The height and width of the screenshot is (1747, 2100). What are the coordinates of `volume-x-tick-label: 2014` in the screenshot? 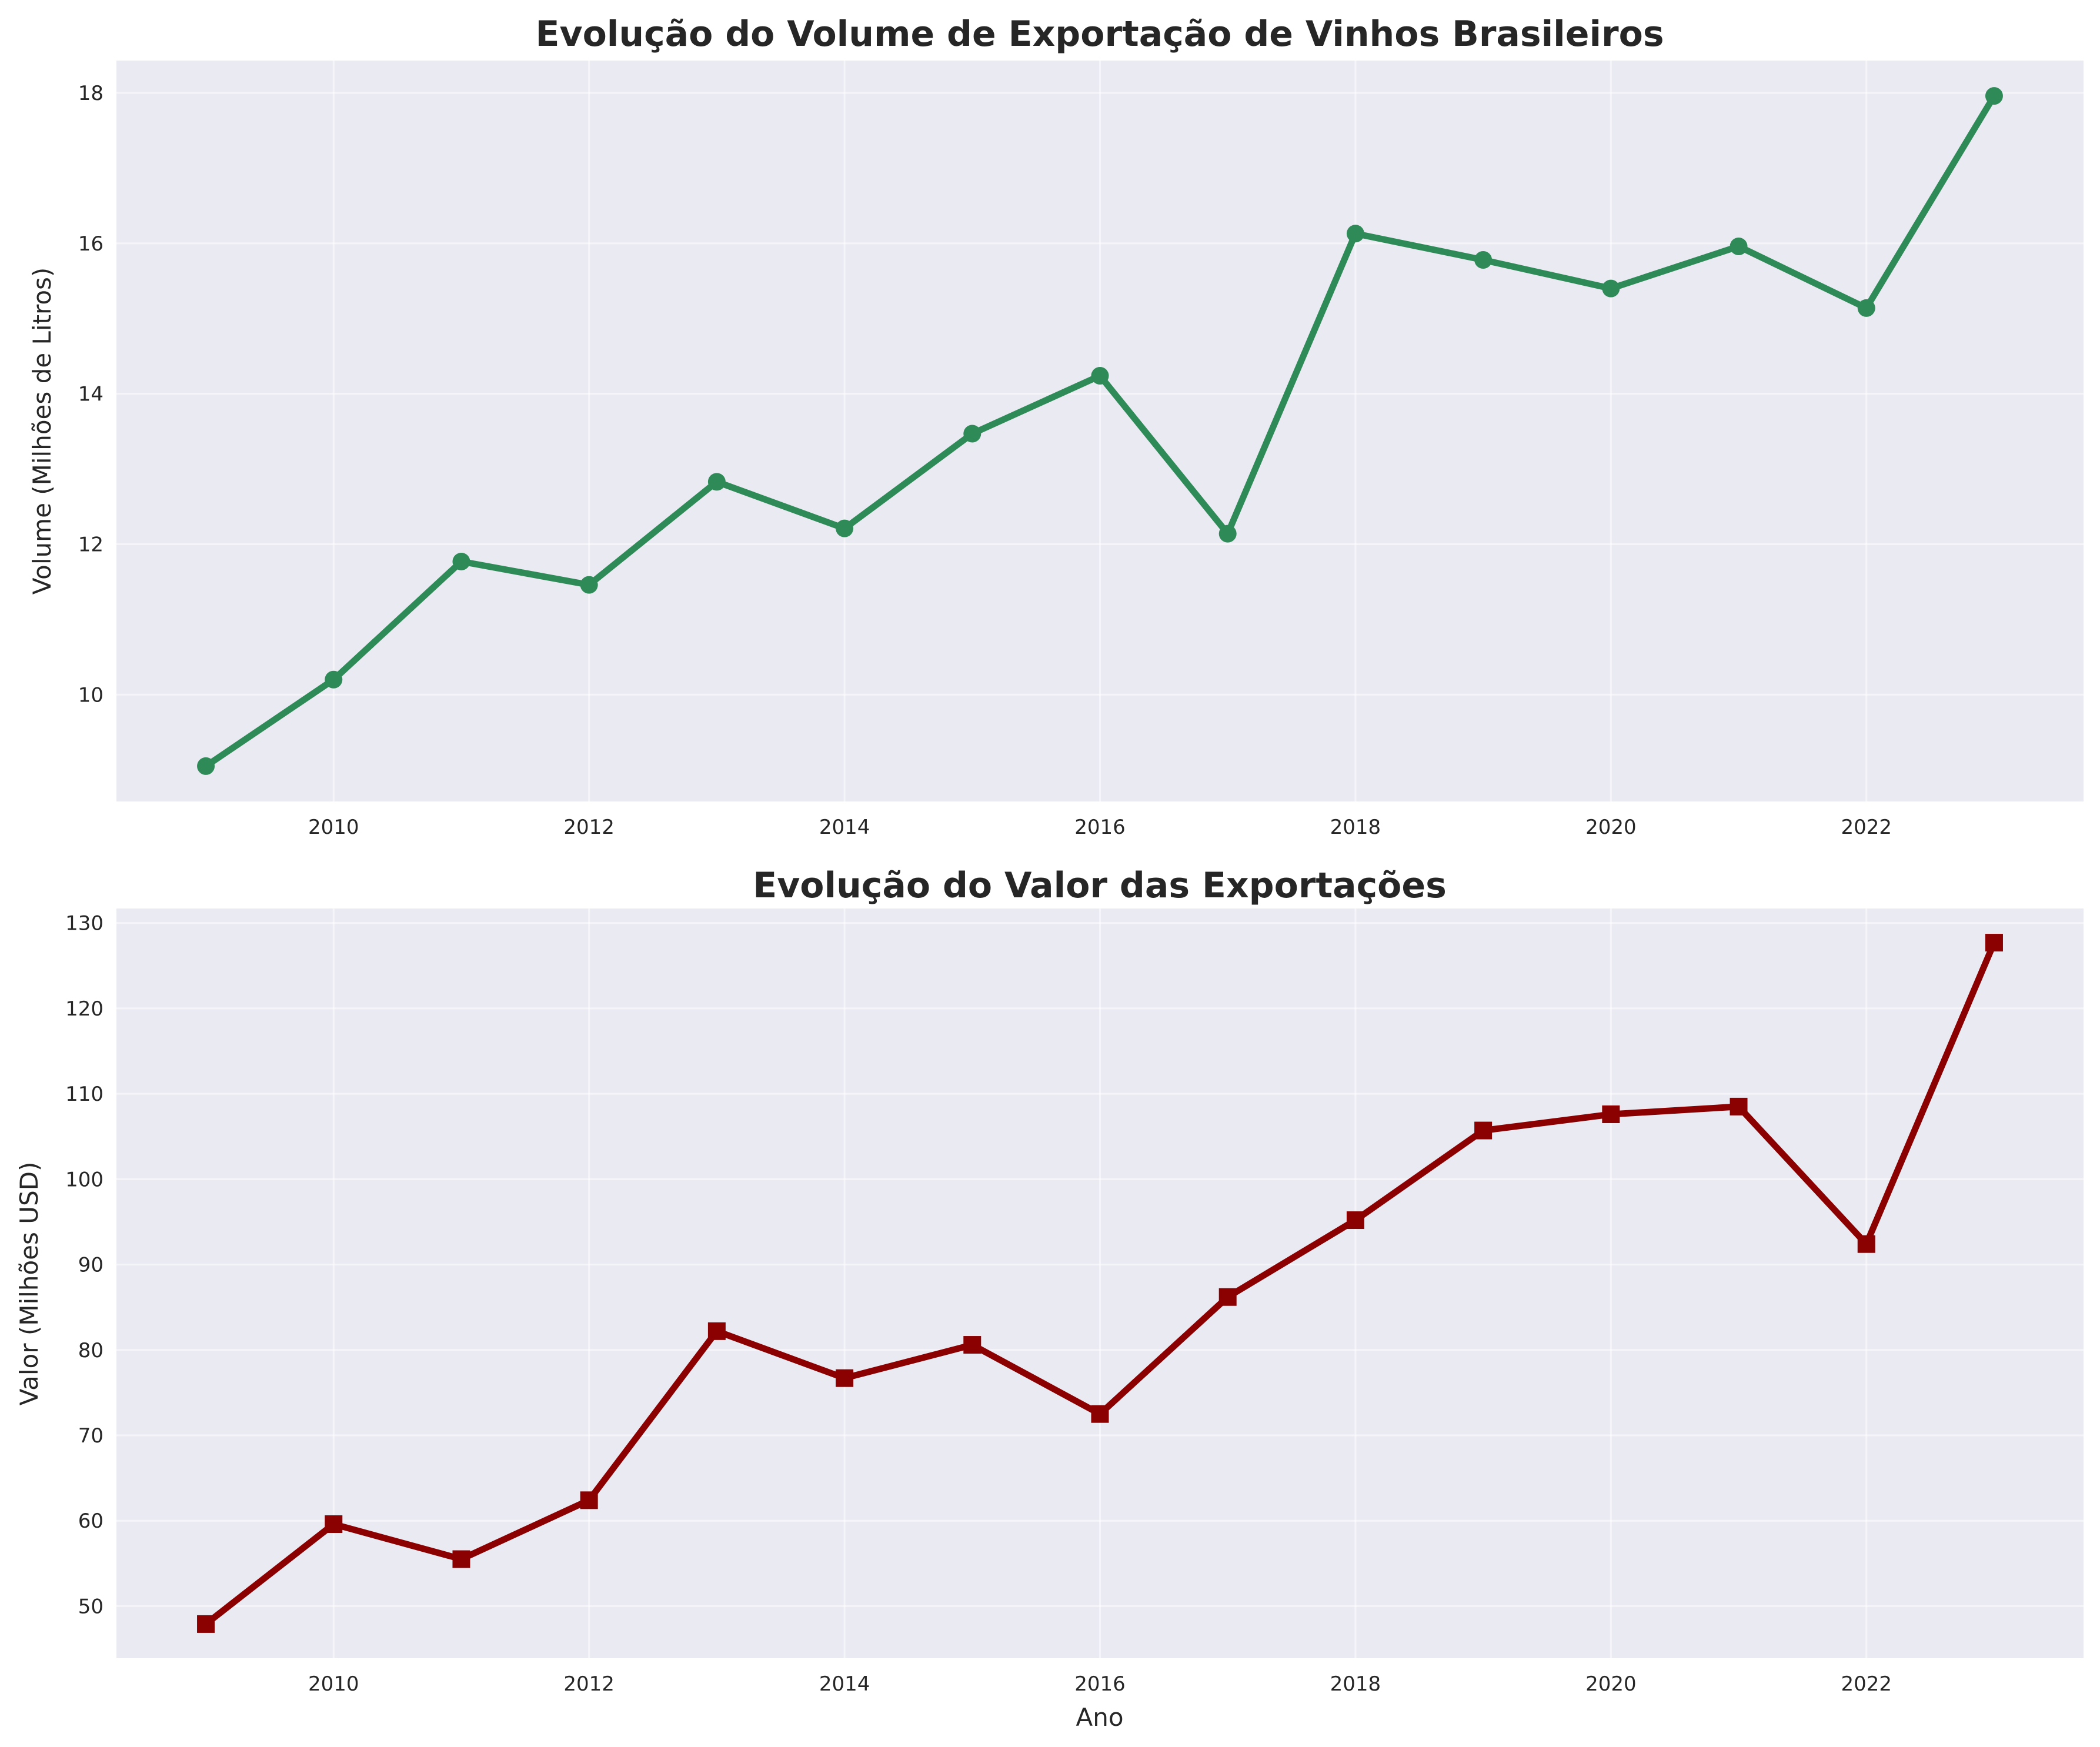 It's located at (844, 827).